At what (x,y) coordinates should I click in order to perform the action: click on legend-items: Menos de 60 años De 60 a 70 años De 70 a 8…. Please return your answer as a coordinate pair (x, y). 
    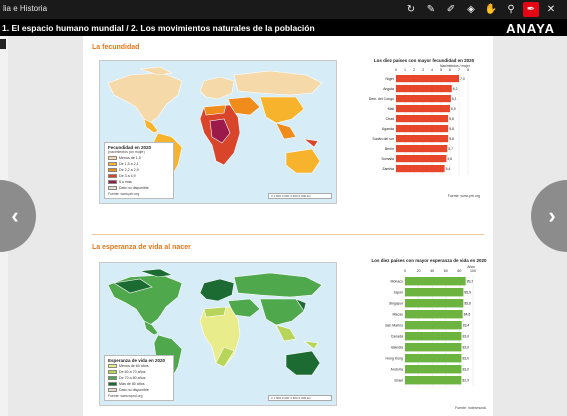
    Looking at the image, I should click on (139, 378).